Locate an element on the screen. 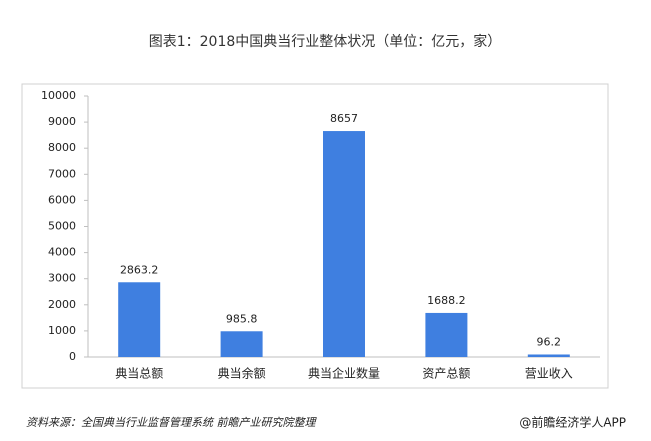 The image size is (651, 441). y-tick-label: 10000 is located at coordinates (58, 95).